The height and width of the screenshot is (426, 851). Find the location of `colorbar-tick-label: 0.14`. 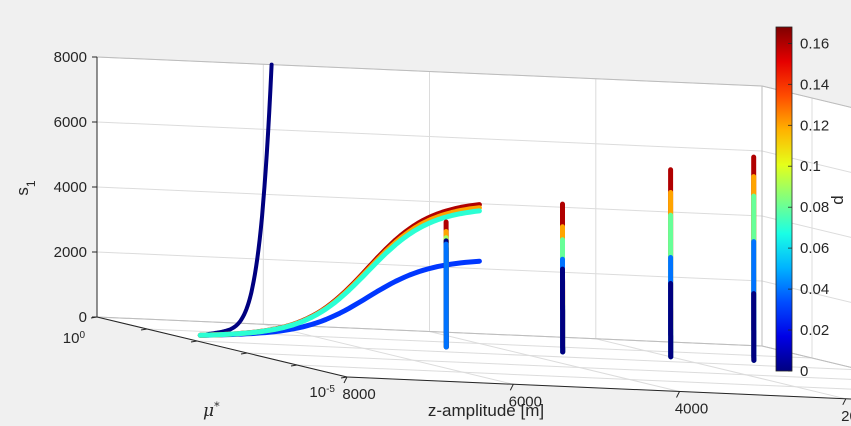

colorbar-tick-label: 0.14 is located at coordinates (814, 84).